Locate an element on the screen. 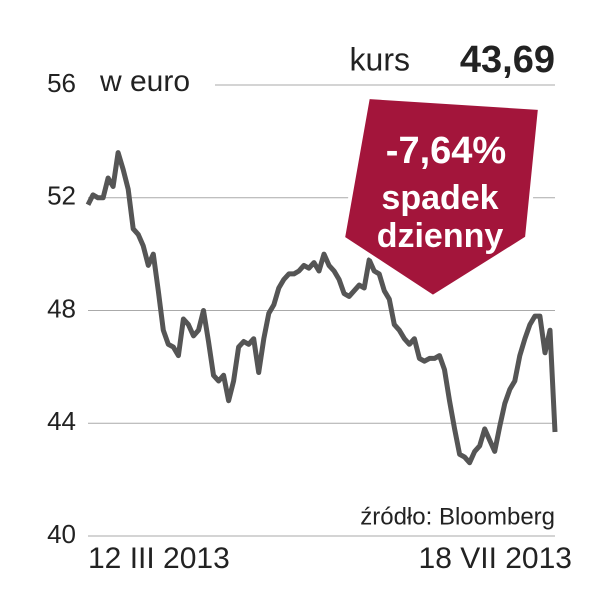 The width and height of the screenshot is (610, 599). change-value: -7,64% is located at coordinates (446, 151).